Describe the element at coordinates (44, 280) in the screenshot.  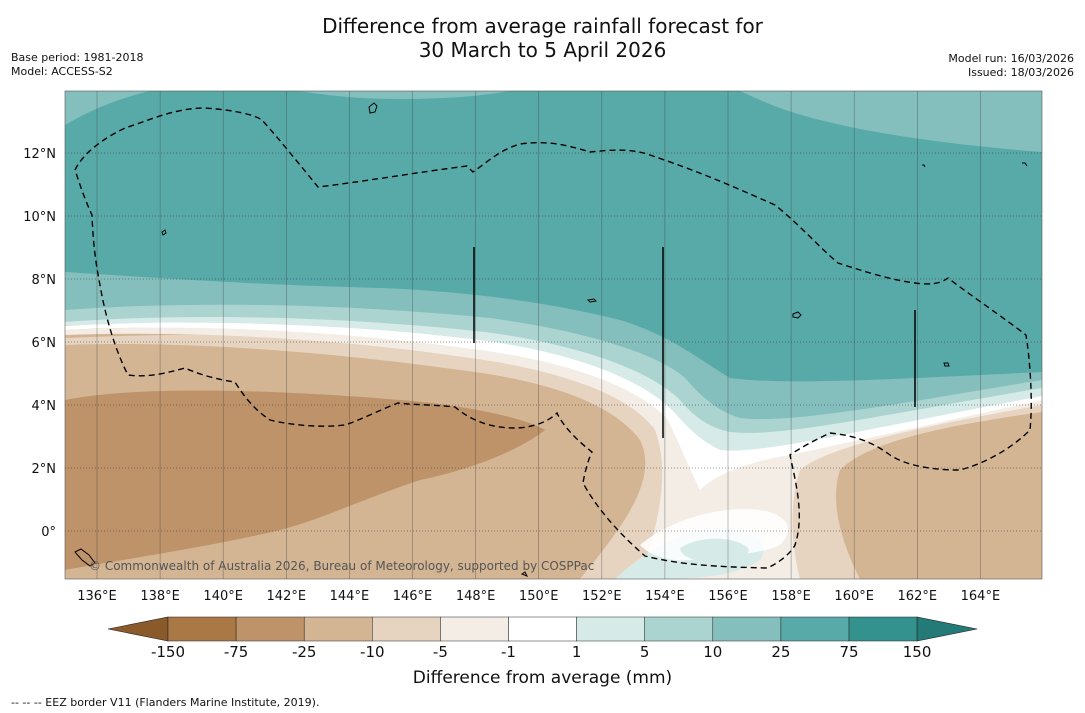
I see `latitude-label: 8°N` at that location.